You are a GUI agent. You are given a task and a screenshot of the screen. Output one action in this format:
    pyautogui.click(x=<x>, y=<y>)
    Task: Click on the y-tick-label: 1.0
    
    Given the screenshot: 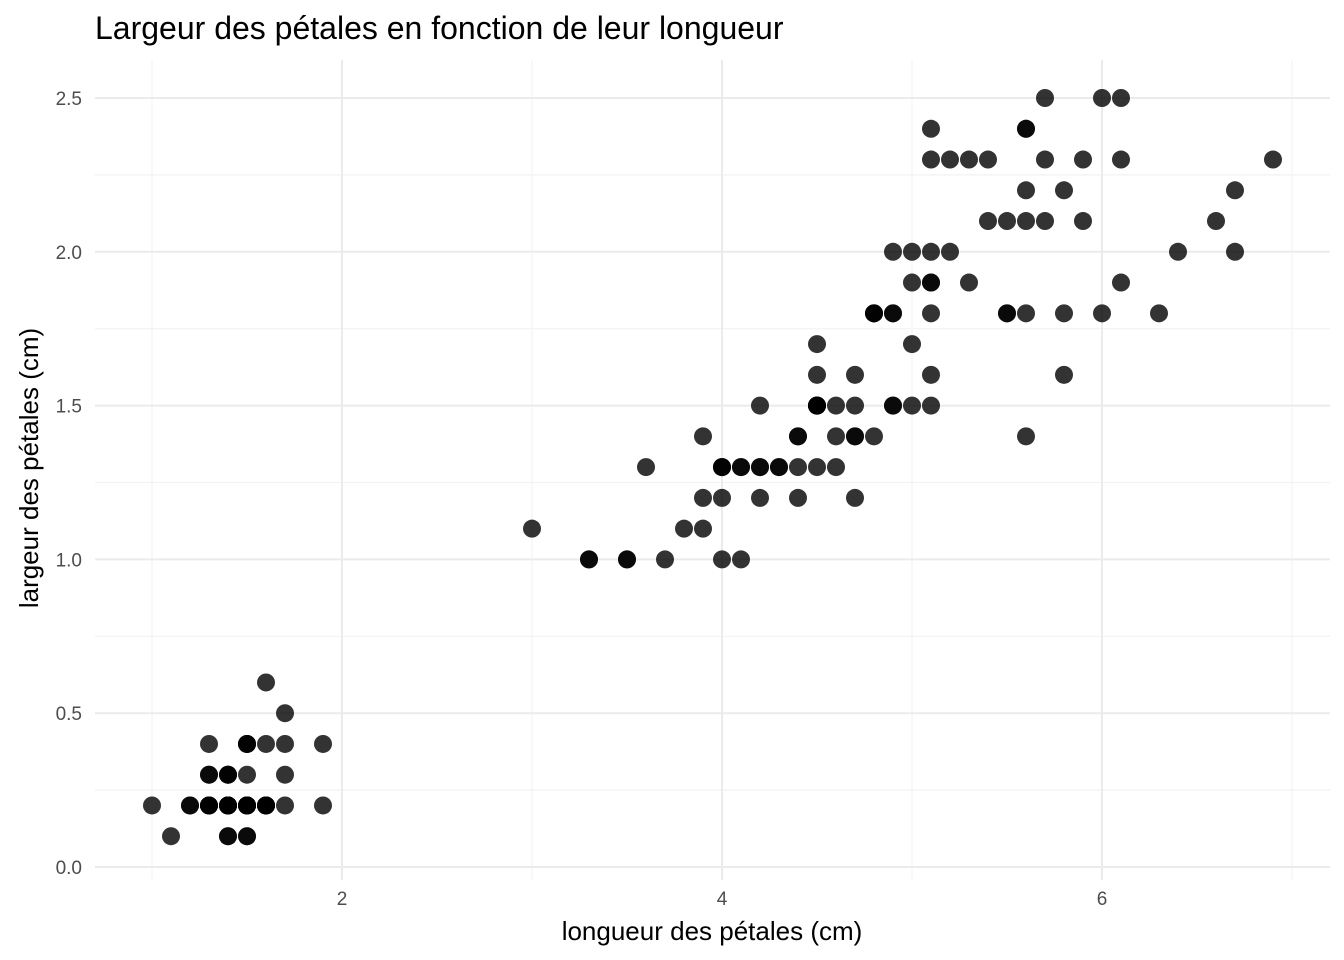 What is the action you would take?
    pyautogui.click(x=69, y=560)
    